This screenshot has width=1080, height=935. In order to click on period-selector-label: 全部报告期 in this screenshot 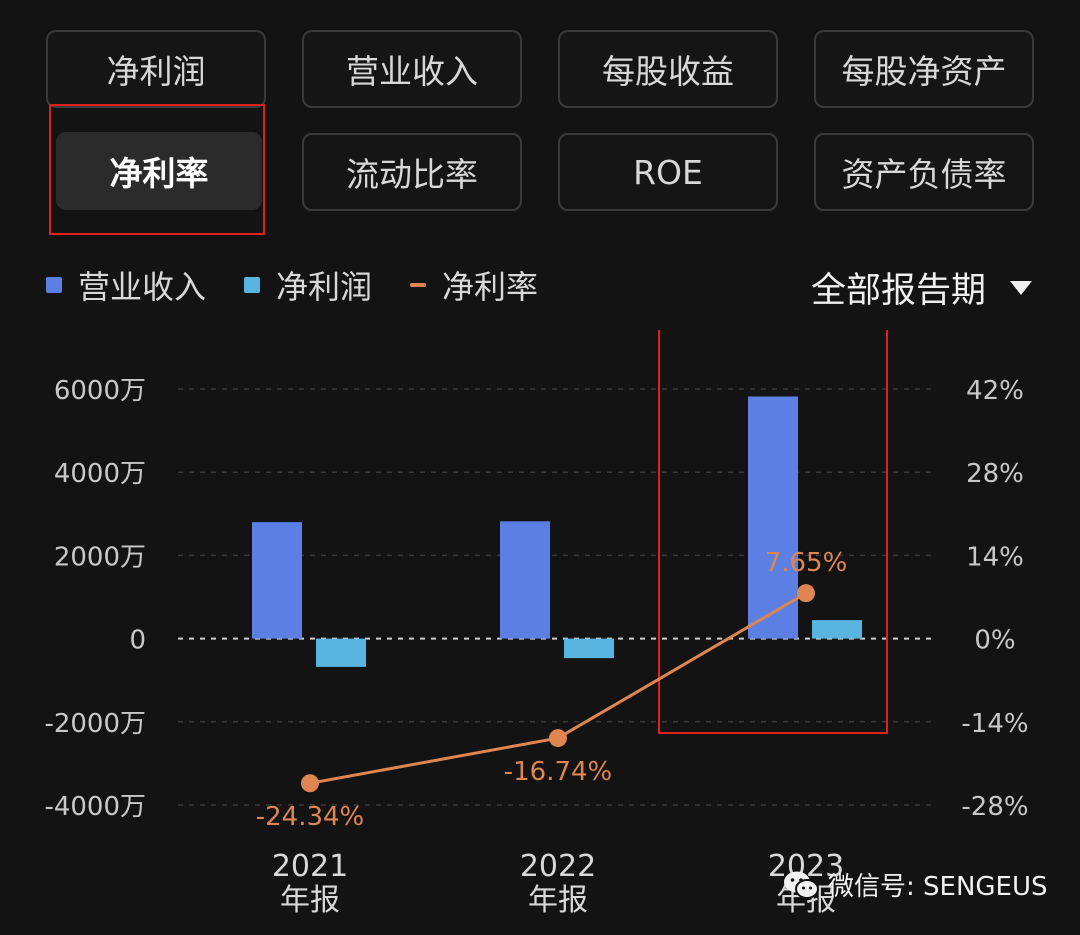, I will do `click(898, 291)`.